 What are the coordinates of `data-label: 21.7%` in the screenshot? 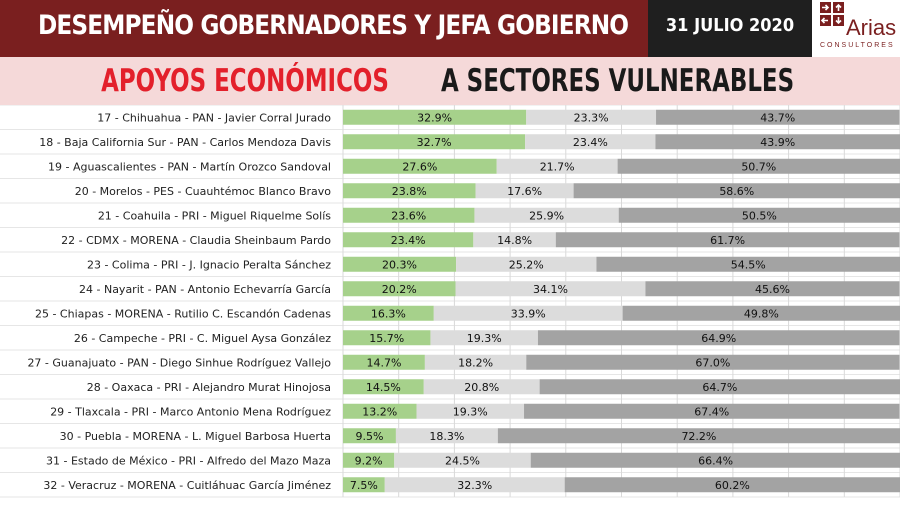 It's located at (557, 166).